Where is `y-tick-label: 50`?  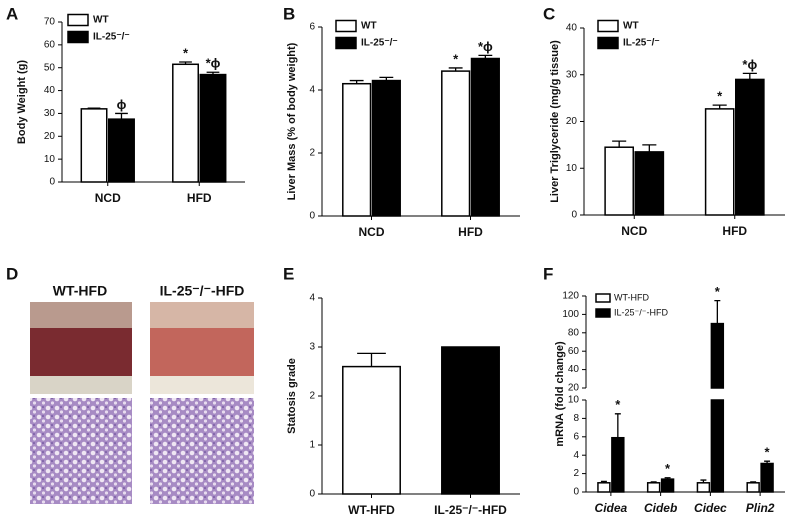
y-tick-label: 50 is located at coordinates (50, 67).